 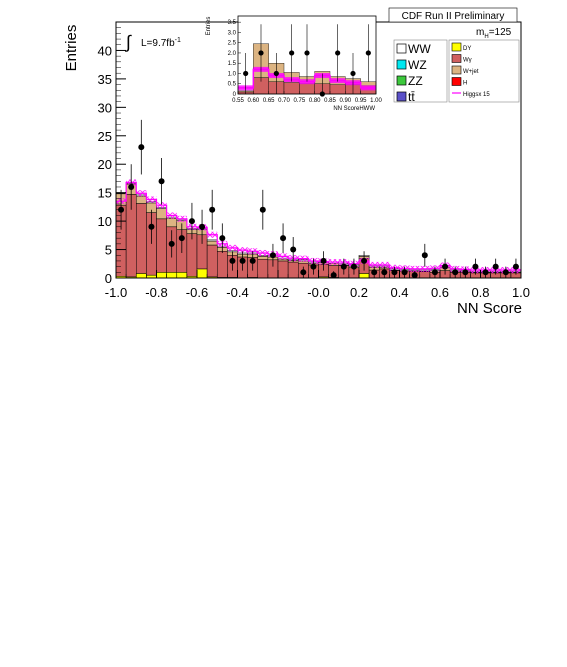 What do you see at coordinates (232, 54) in the screenshot?
I see `inset-y-tick-label-4: 2.0` at bounding box center [232, 54].